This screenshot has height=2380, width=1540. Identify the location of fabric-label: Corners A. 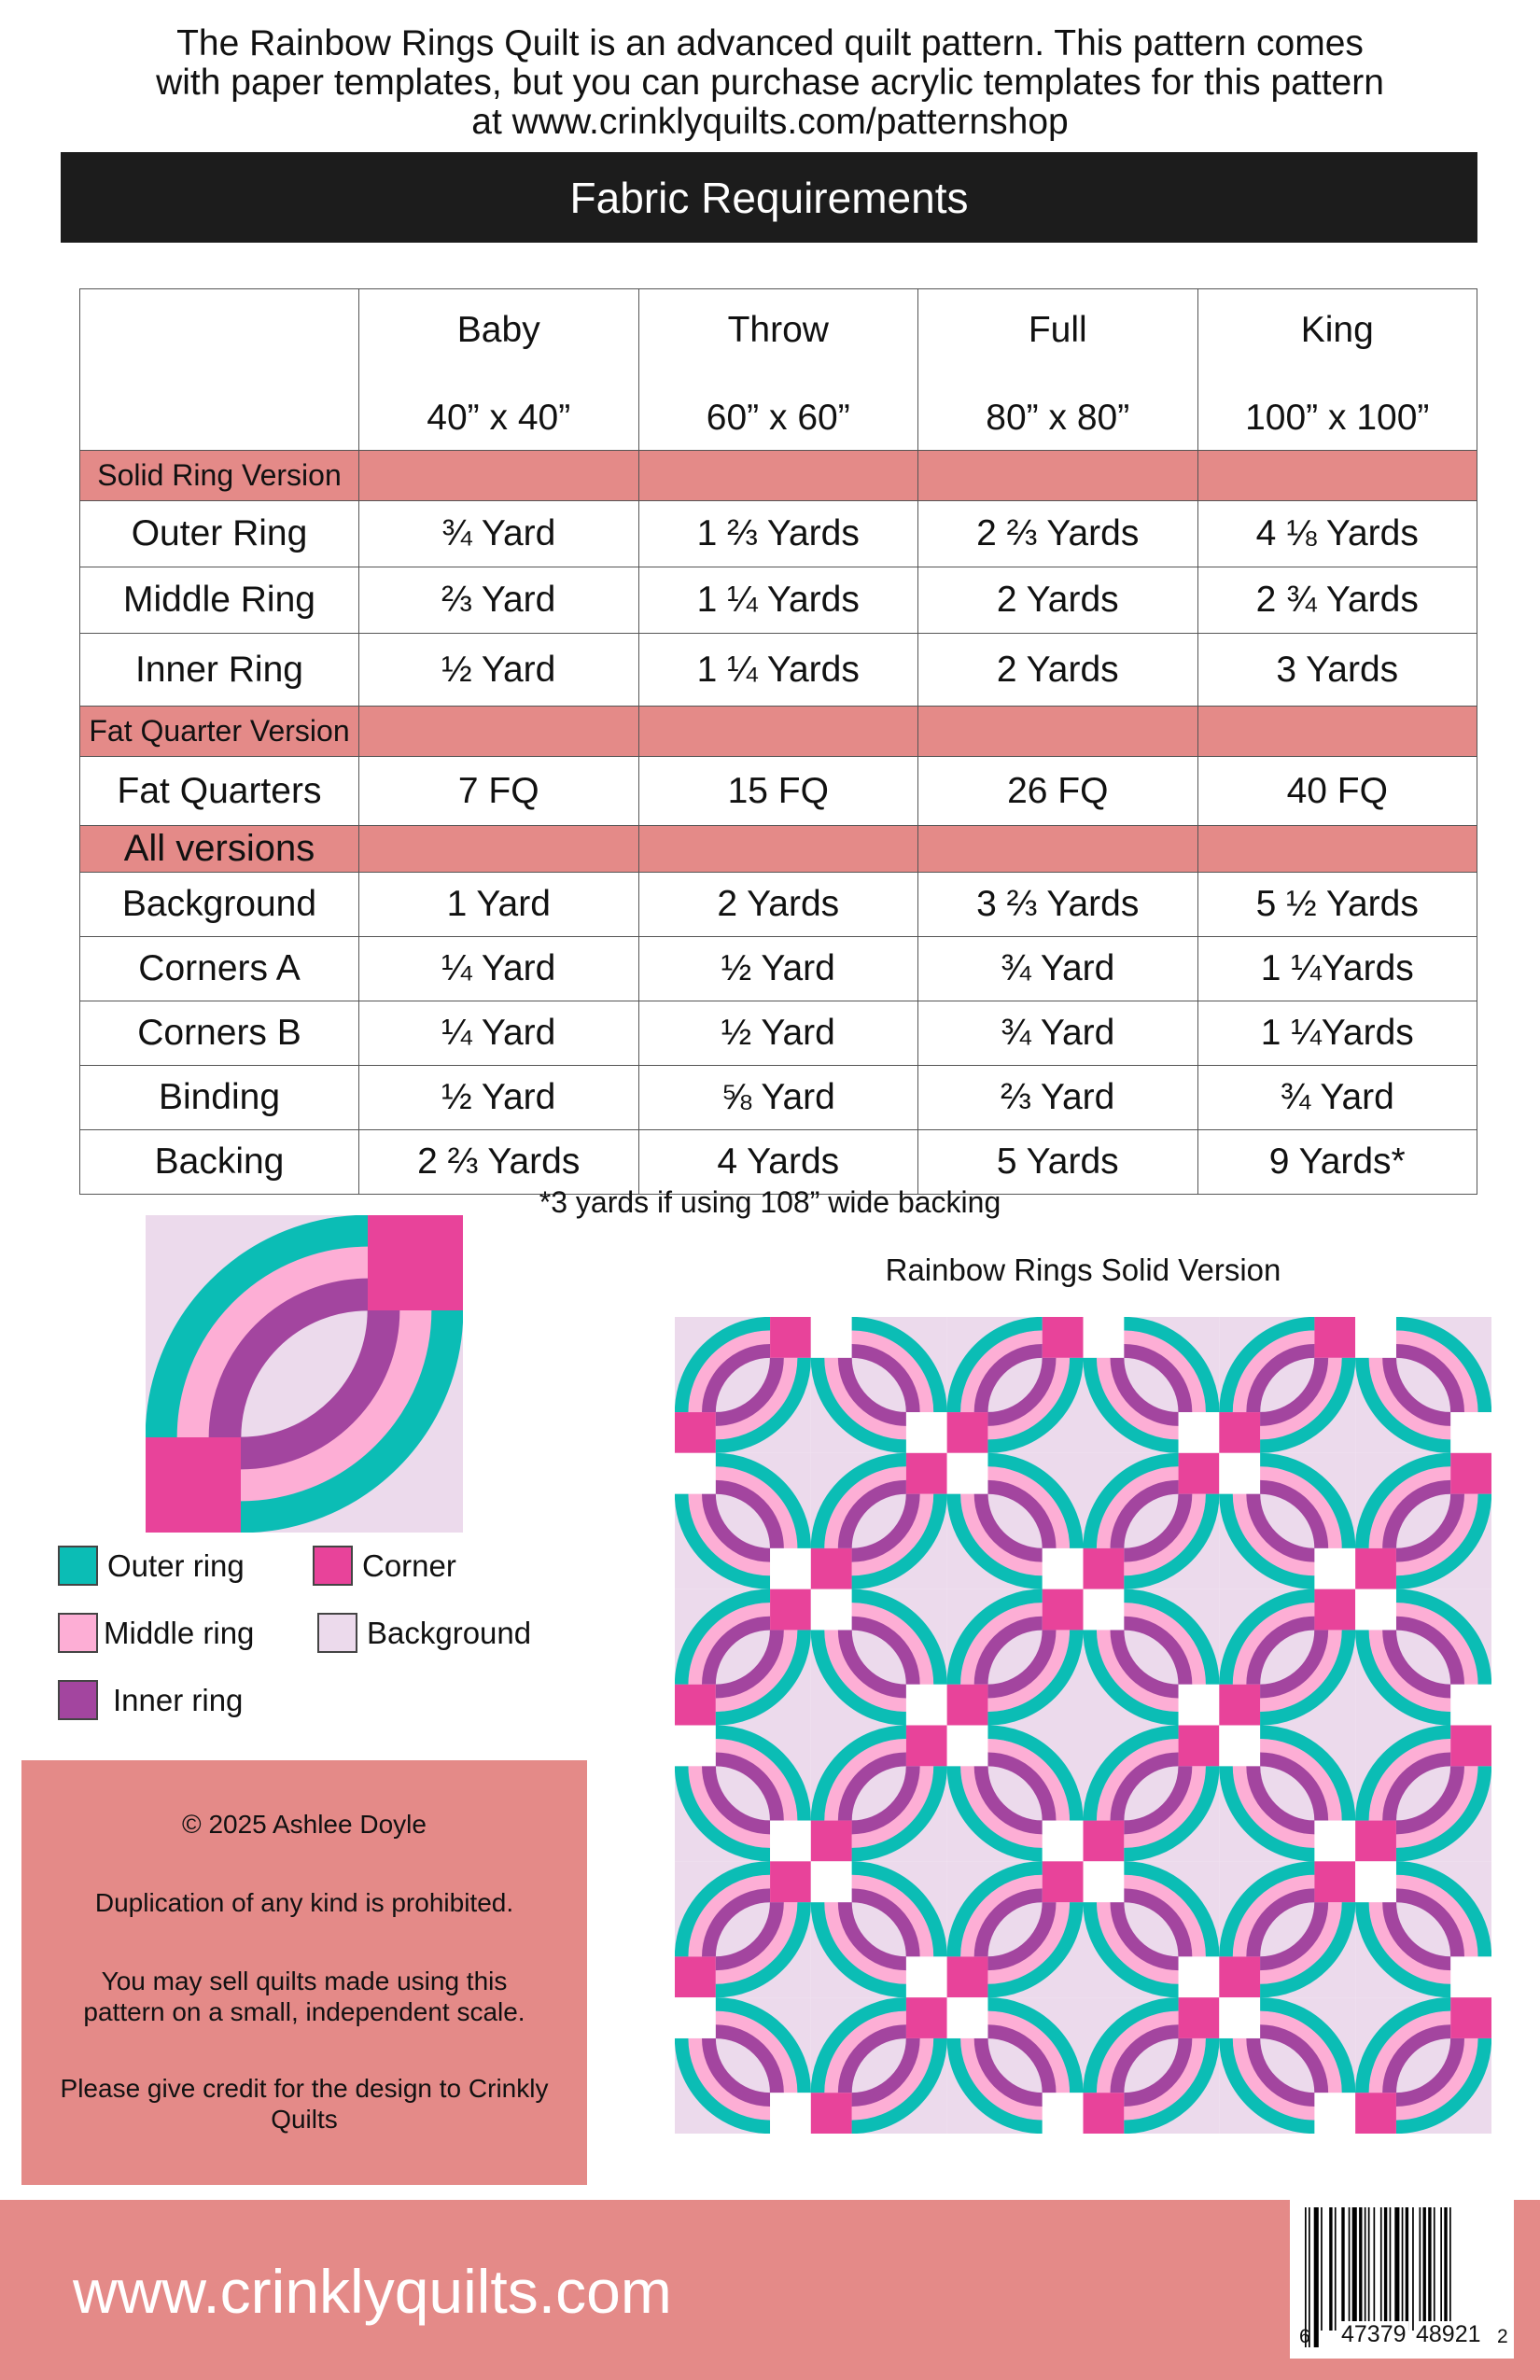
(219, 968).